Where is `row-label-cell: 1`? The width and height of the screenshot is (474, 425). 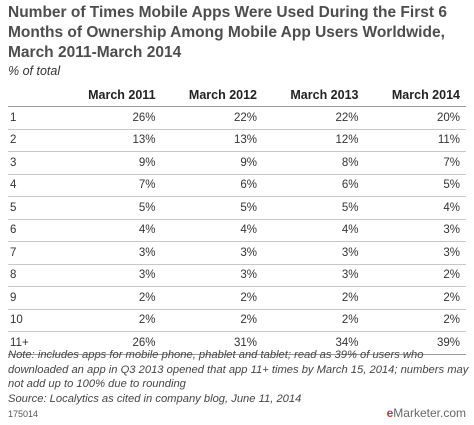
row-label-cell: 1 is located at coordinates (34, 118).